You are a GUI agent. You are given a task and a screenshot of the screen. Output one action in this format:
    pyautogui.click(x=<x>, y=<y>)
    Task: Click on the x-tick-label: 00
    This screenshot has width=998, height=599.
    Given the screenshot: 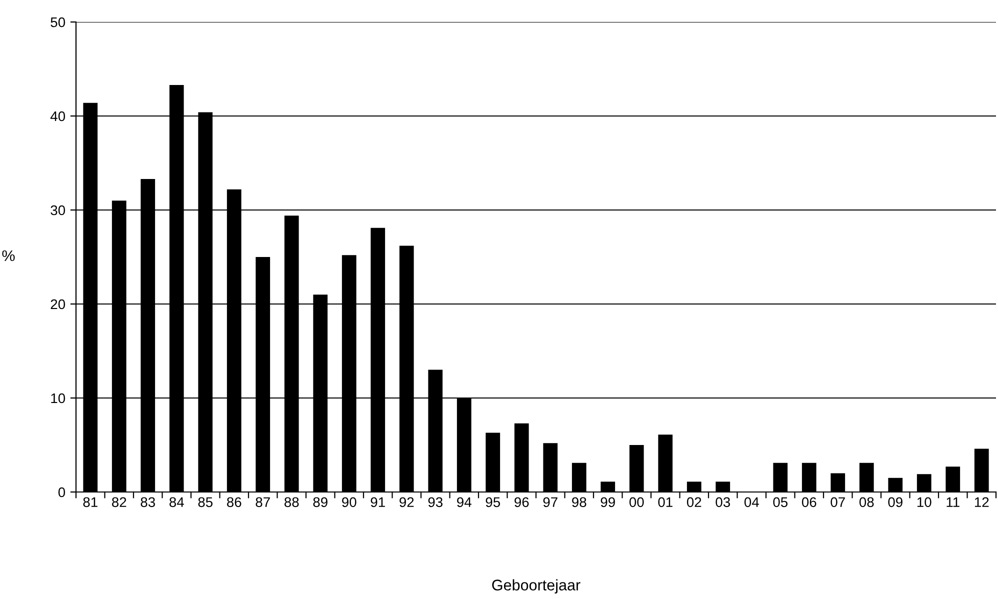 What is the action you would take?
    pyautogui.click(x=636, y=502)
    